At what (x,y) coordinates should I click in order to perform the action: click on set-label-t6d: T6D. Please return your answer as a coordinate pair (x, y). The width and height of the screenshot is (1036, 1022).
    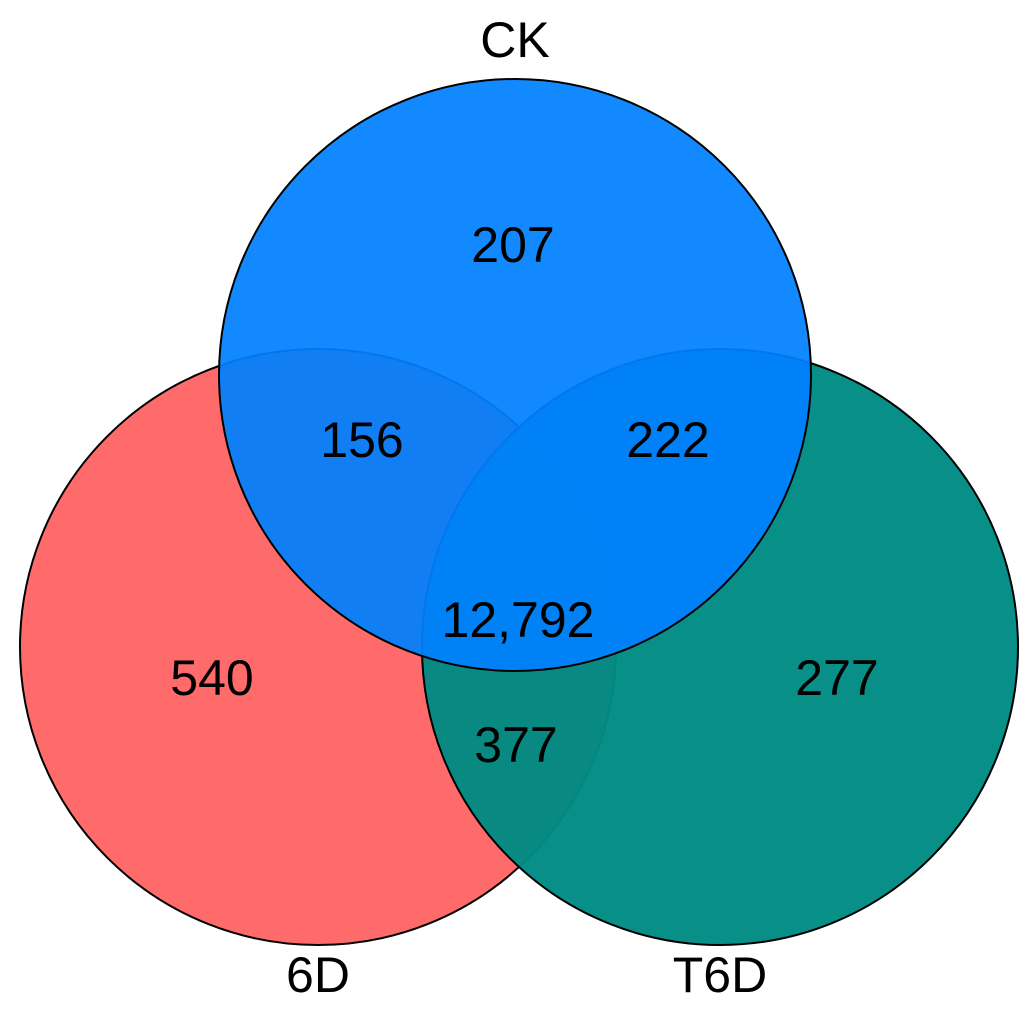
    Looking at the image, I should click on (720, 975).